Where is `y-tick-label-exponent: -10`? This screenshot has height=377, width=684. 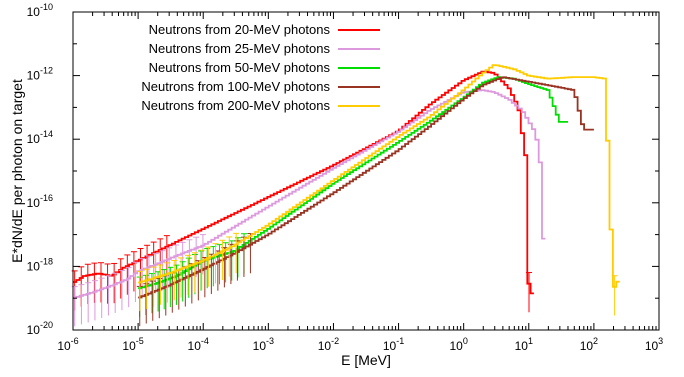 y-tick-label-exponent: -10 is located at coordinates (46, 7).